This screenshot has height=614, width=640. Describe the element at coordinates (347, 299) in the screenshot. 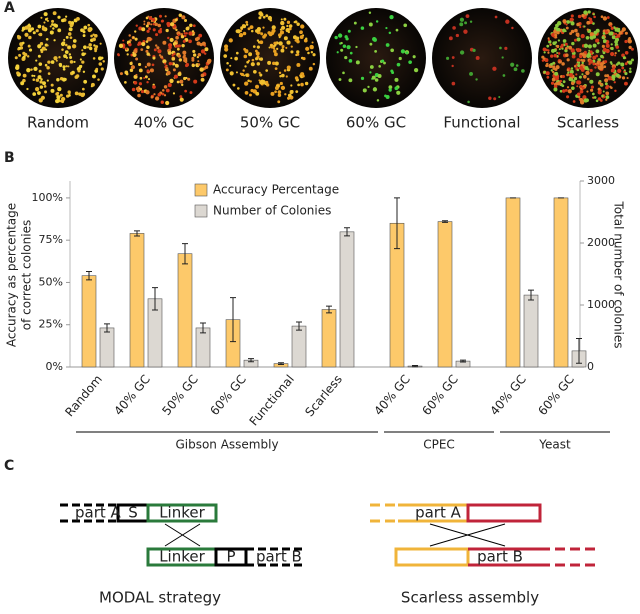

I see `bar` at that location.